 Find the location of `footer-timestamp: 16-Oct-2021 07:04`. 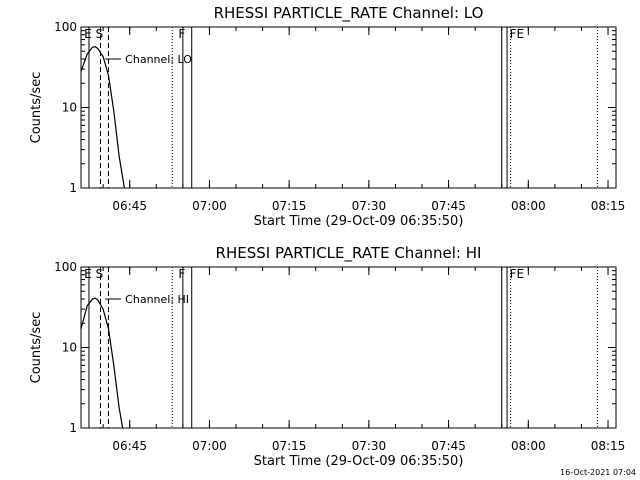

footer-timestamp: 16-Oct-2021 07:04 is located at coordinates (598, 472).